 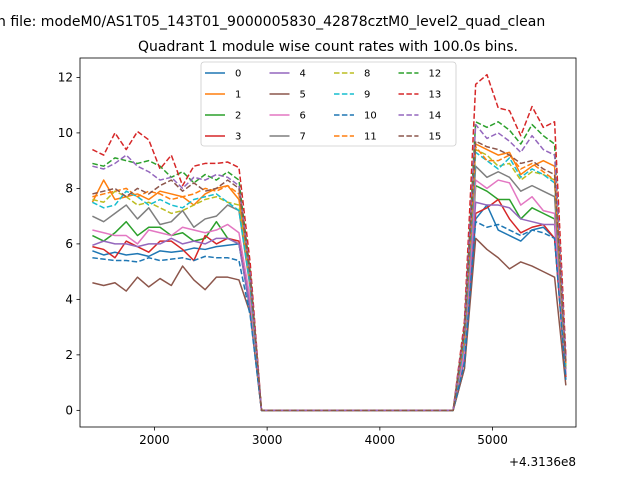 What do you see at coordinates (69, 299) in the screenshot?
I see `y-tick-label: 4` at bounding box center [69, 299].